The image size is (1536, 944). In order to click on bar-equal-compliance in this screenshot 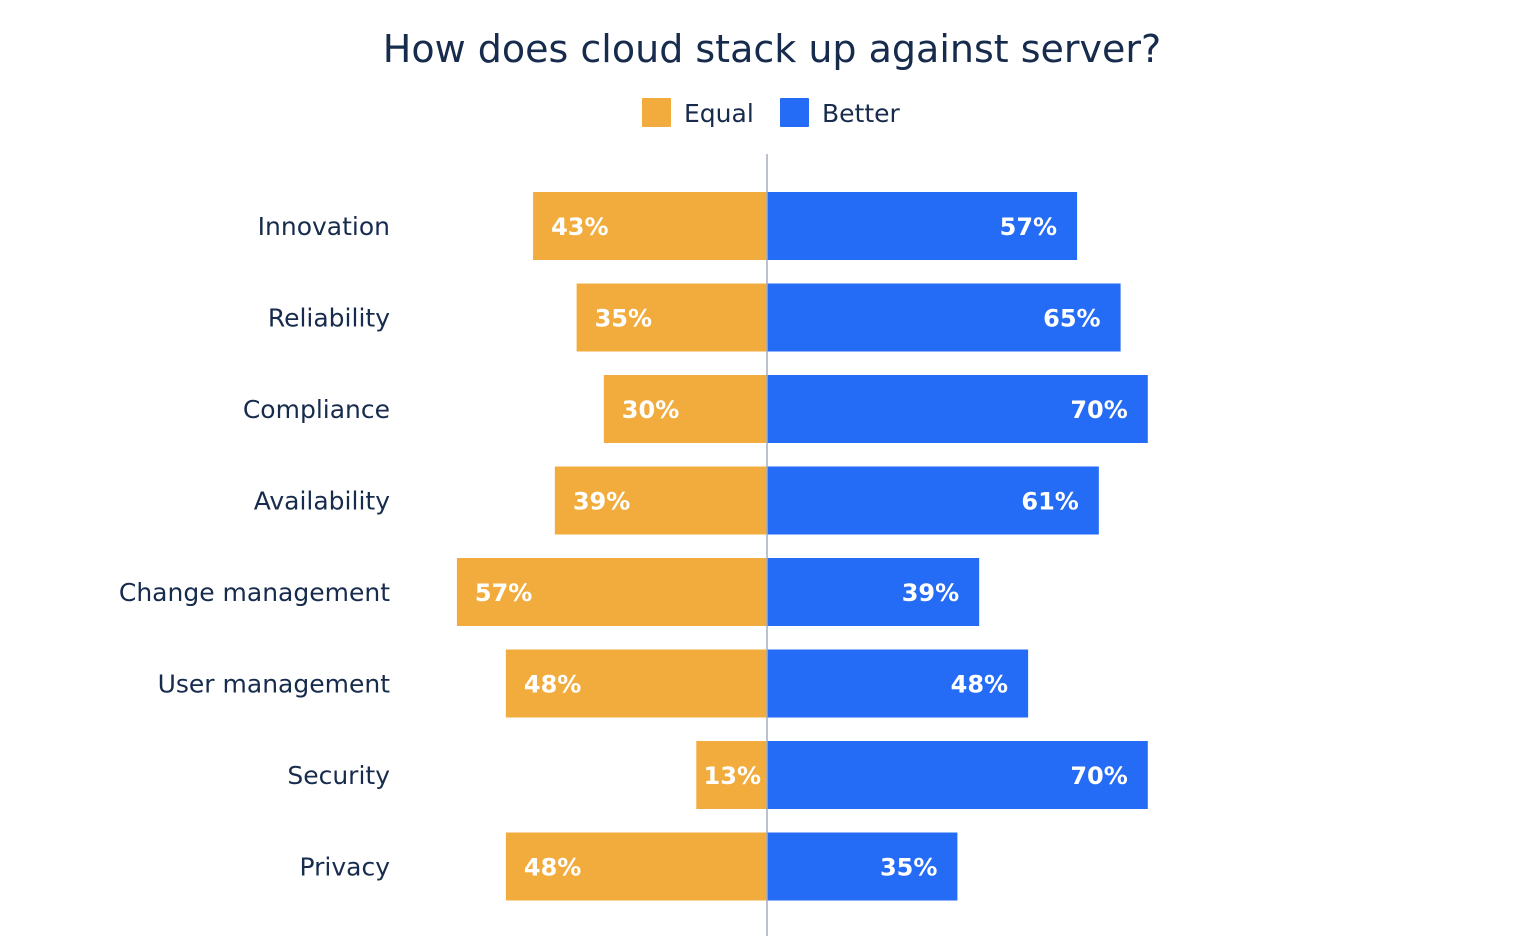, I will do `click(685, 409)`.